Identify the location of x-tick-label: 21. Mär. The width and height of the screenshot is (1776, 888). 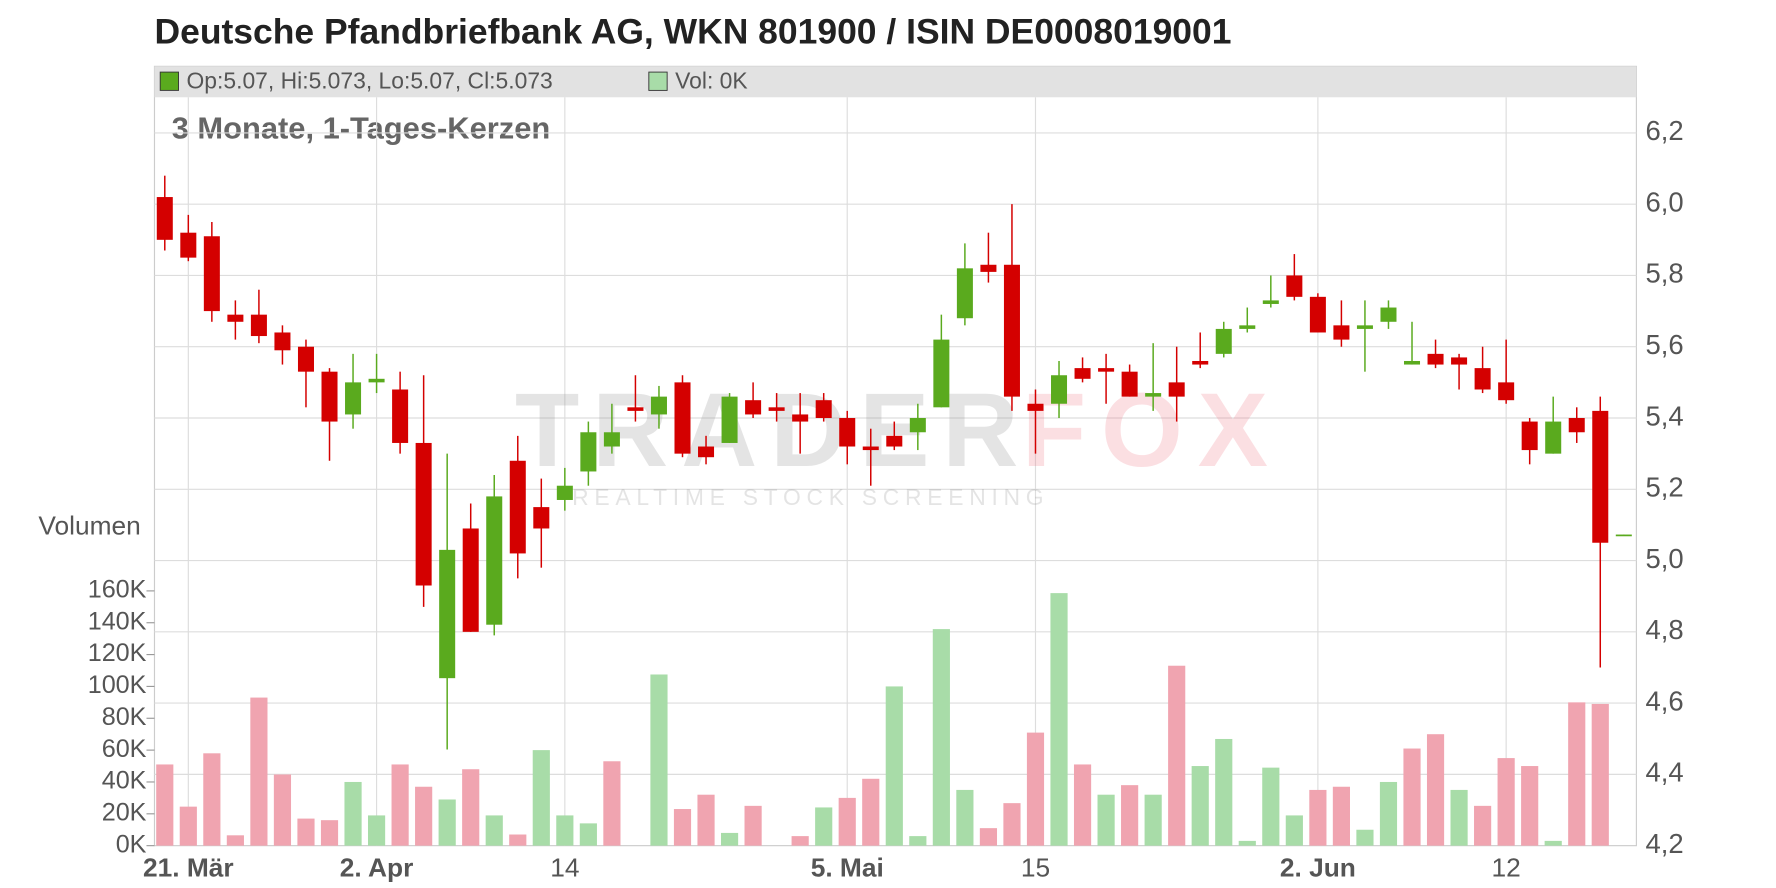
(188, 868).